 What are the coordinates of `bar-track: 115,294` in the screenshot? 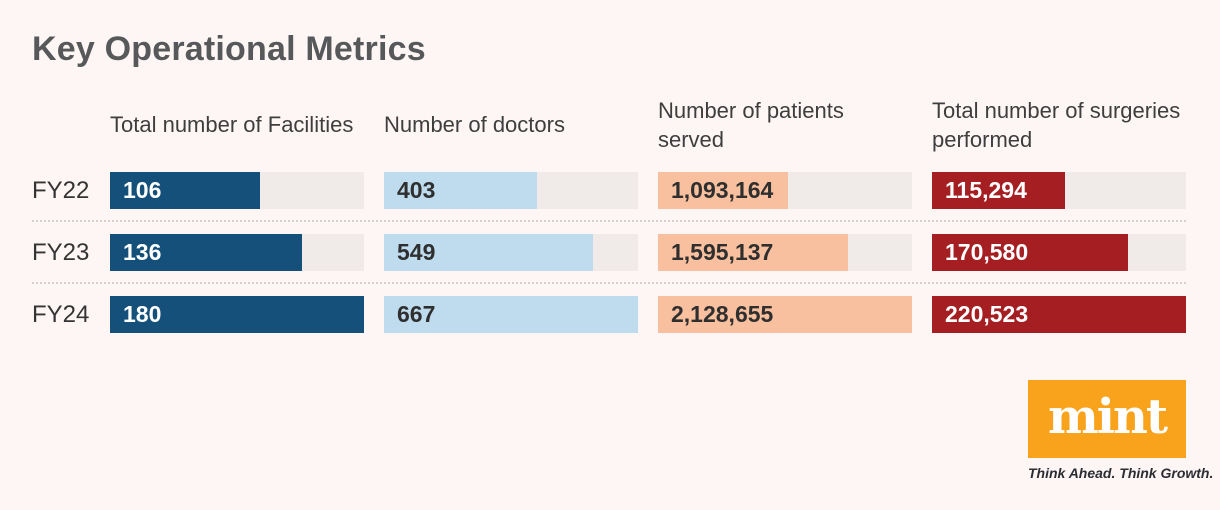 It's located at (1059, 190).